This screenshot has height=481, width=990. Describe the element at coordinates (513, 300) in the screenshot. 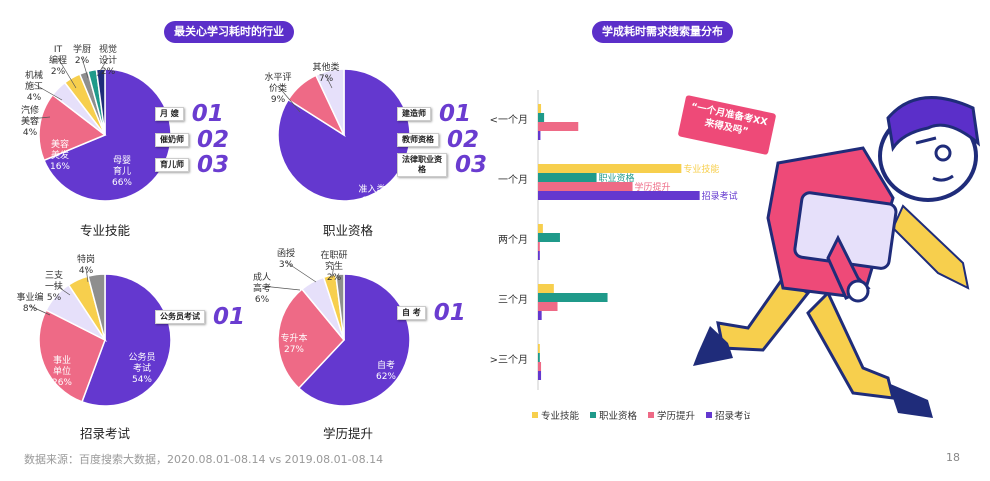

I see `category-label: 三个月` at that location.